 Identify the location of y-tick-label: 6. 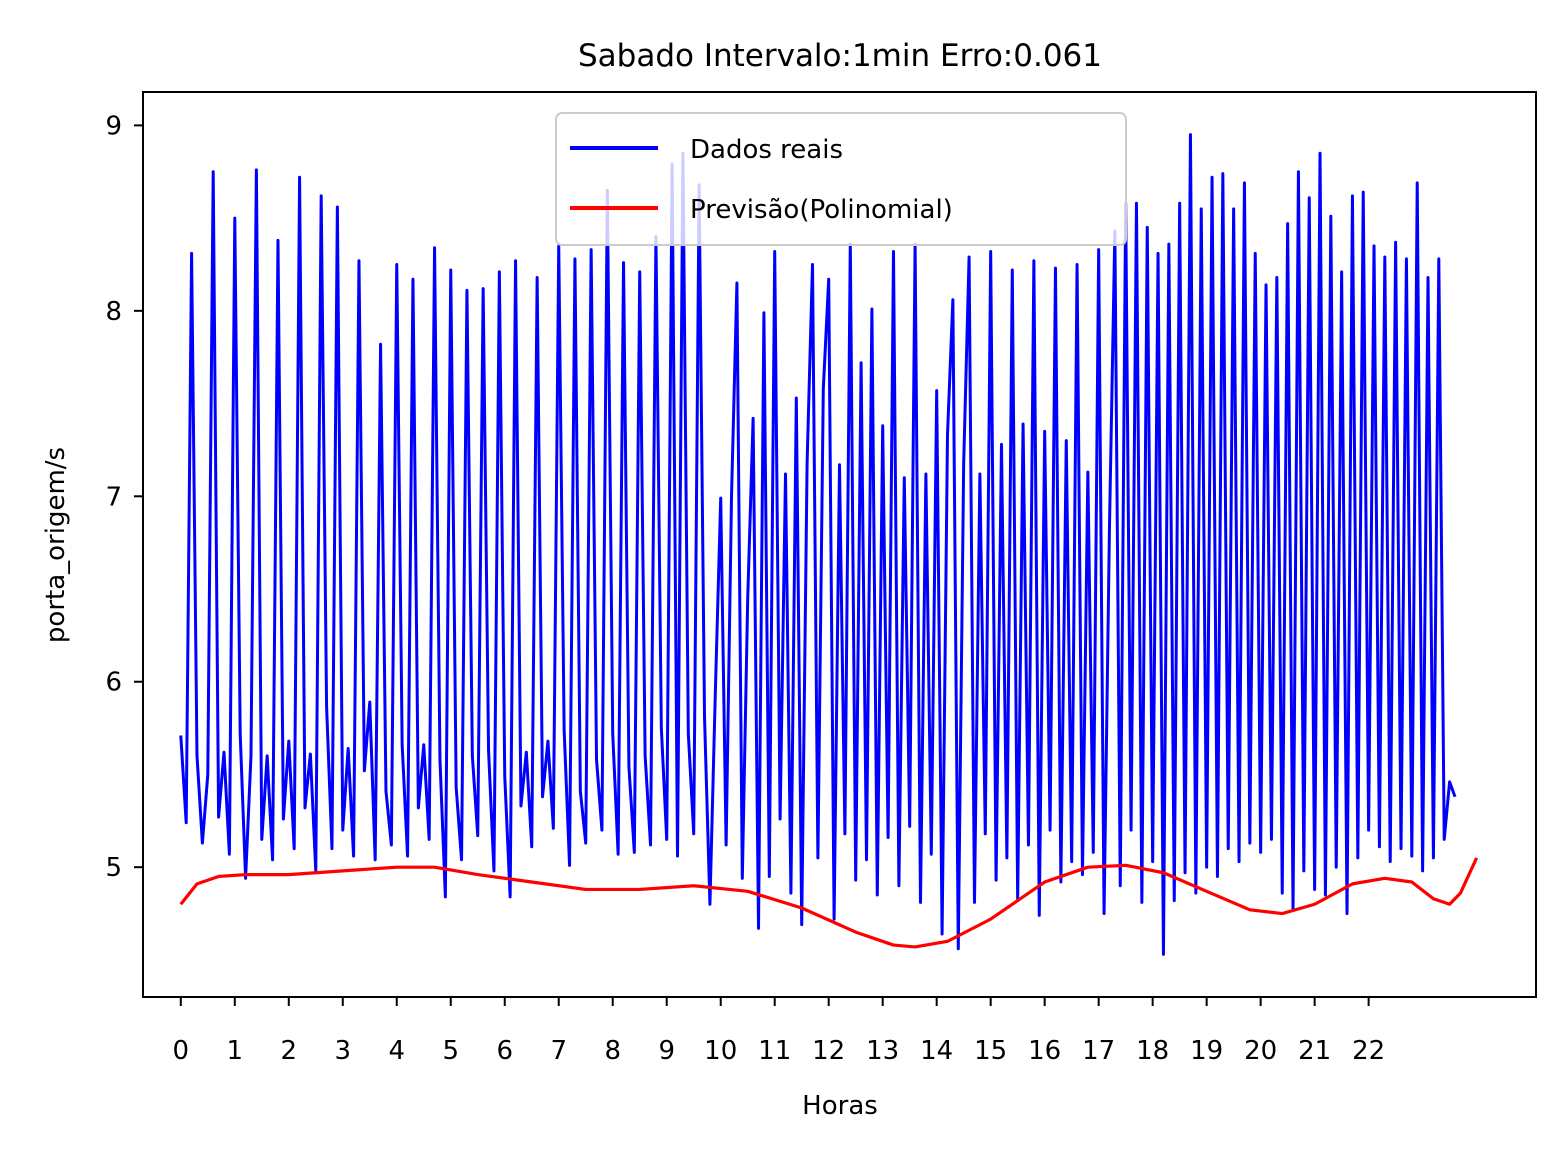
(113, 683).